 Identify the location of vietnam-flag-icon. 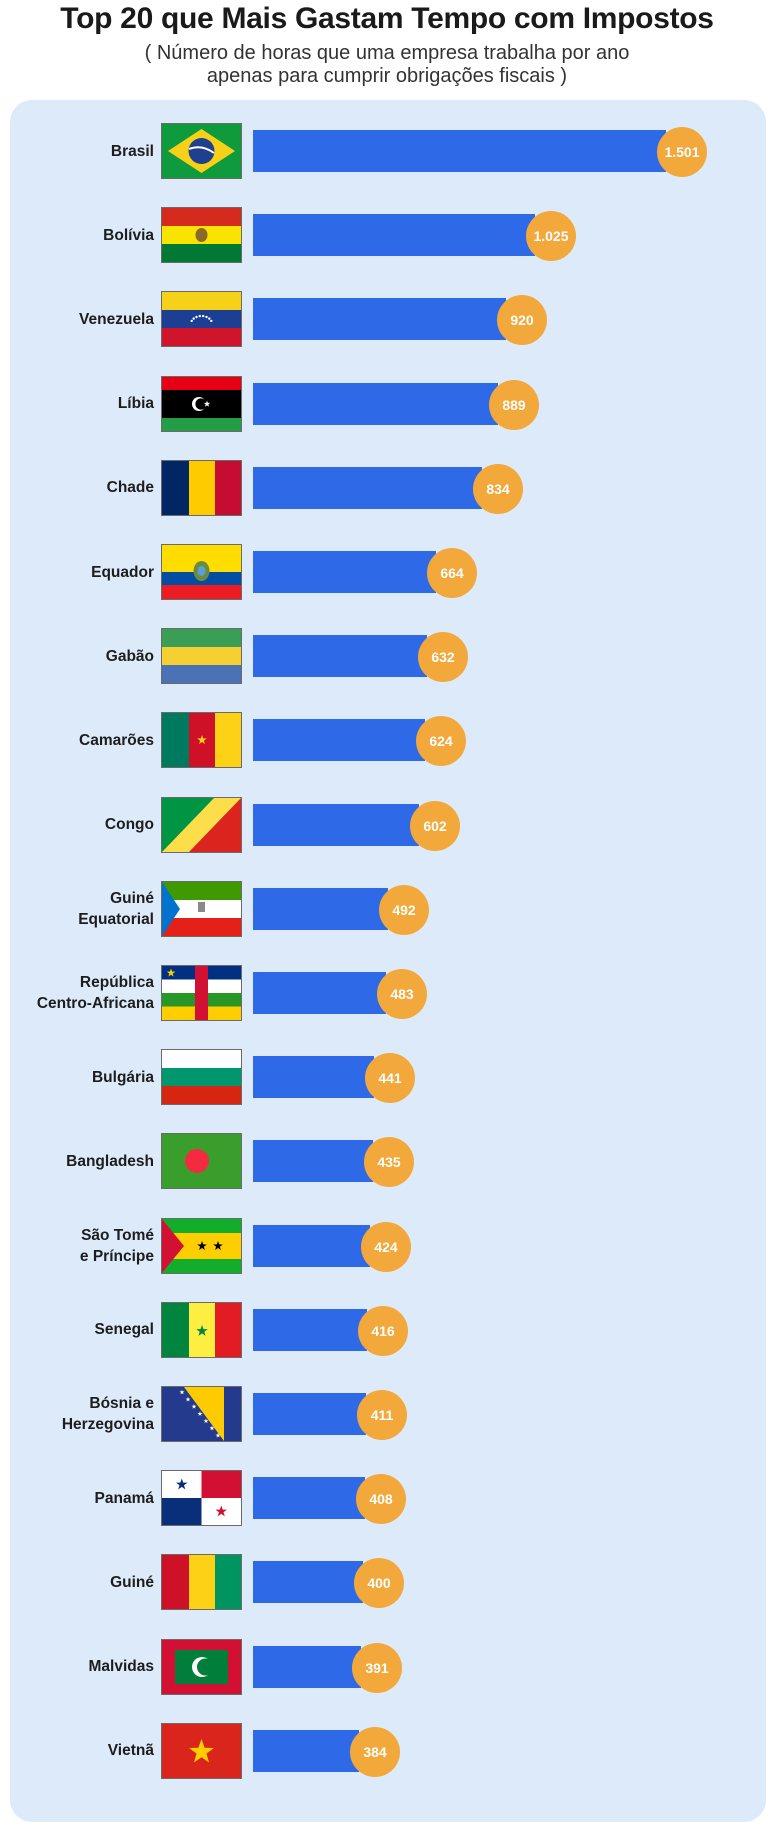
(201, 1750).